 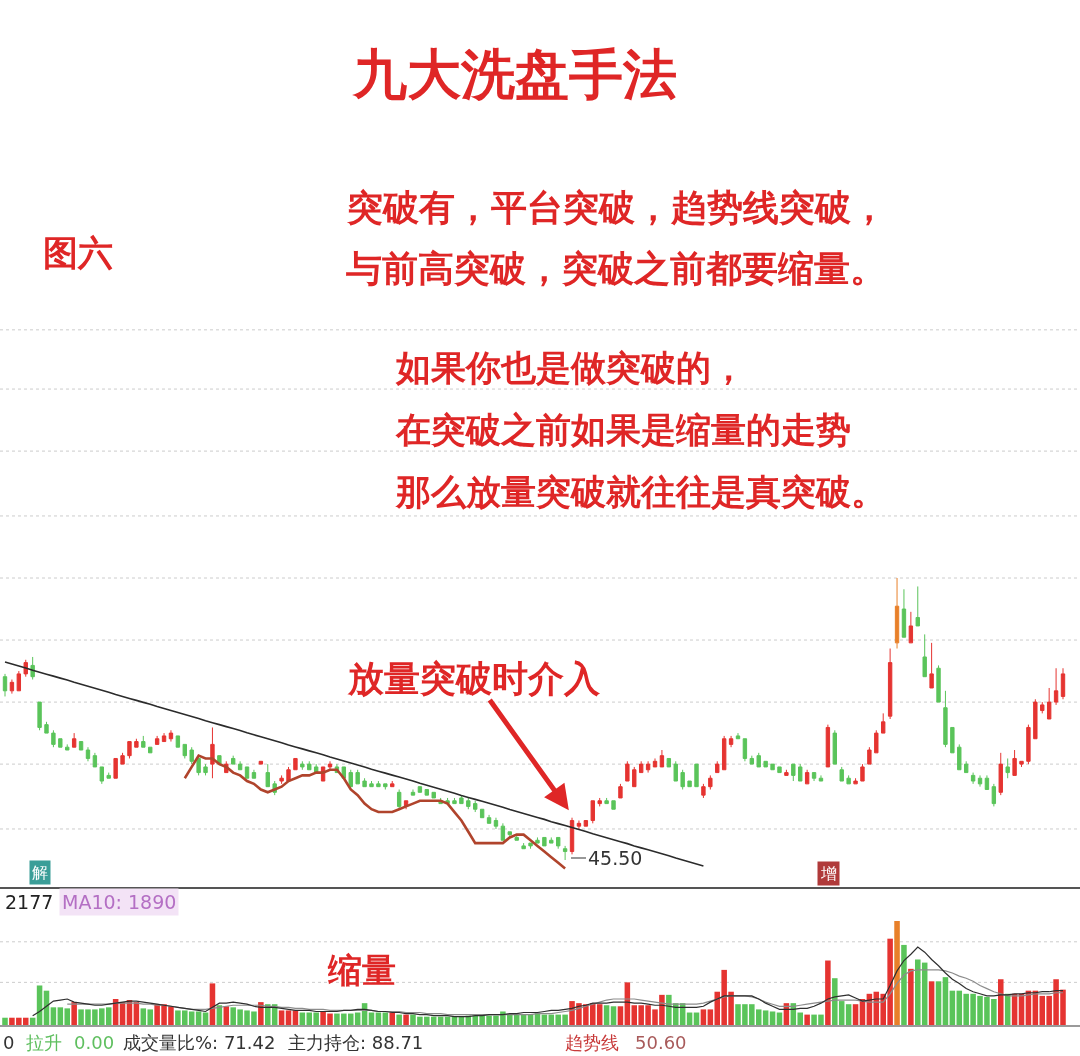 I want to click on text: 解, so click(x=40, y=872).